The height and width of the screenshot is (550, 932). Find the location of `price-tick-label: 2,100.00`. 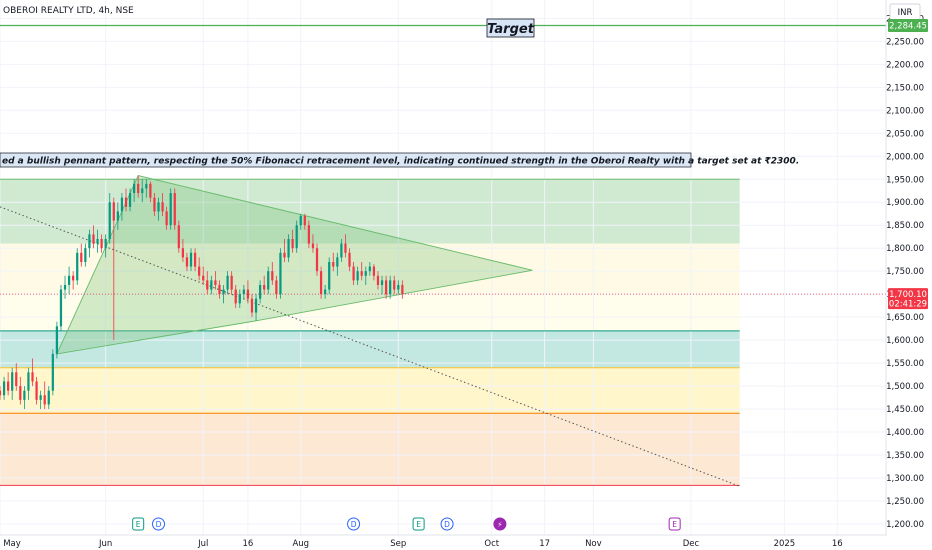

price-tick-label: 2,100.00 is located at coordinates (905, 111).